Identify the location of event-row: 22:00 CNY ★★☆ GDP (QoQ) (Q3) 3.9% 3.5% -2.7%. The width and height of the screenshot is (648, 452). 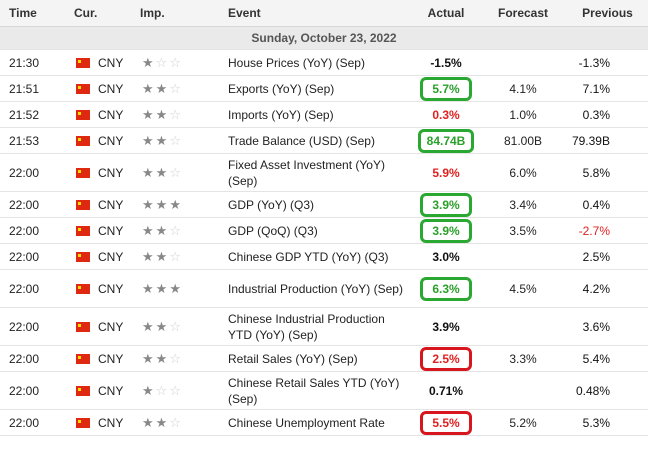
(324, 230).